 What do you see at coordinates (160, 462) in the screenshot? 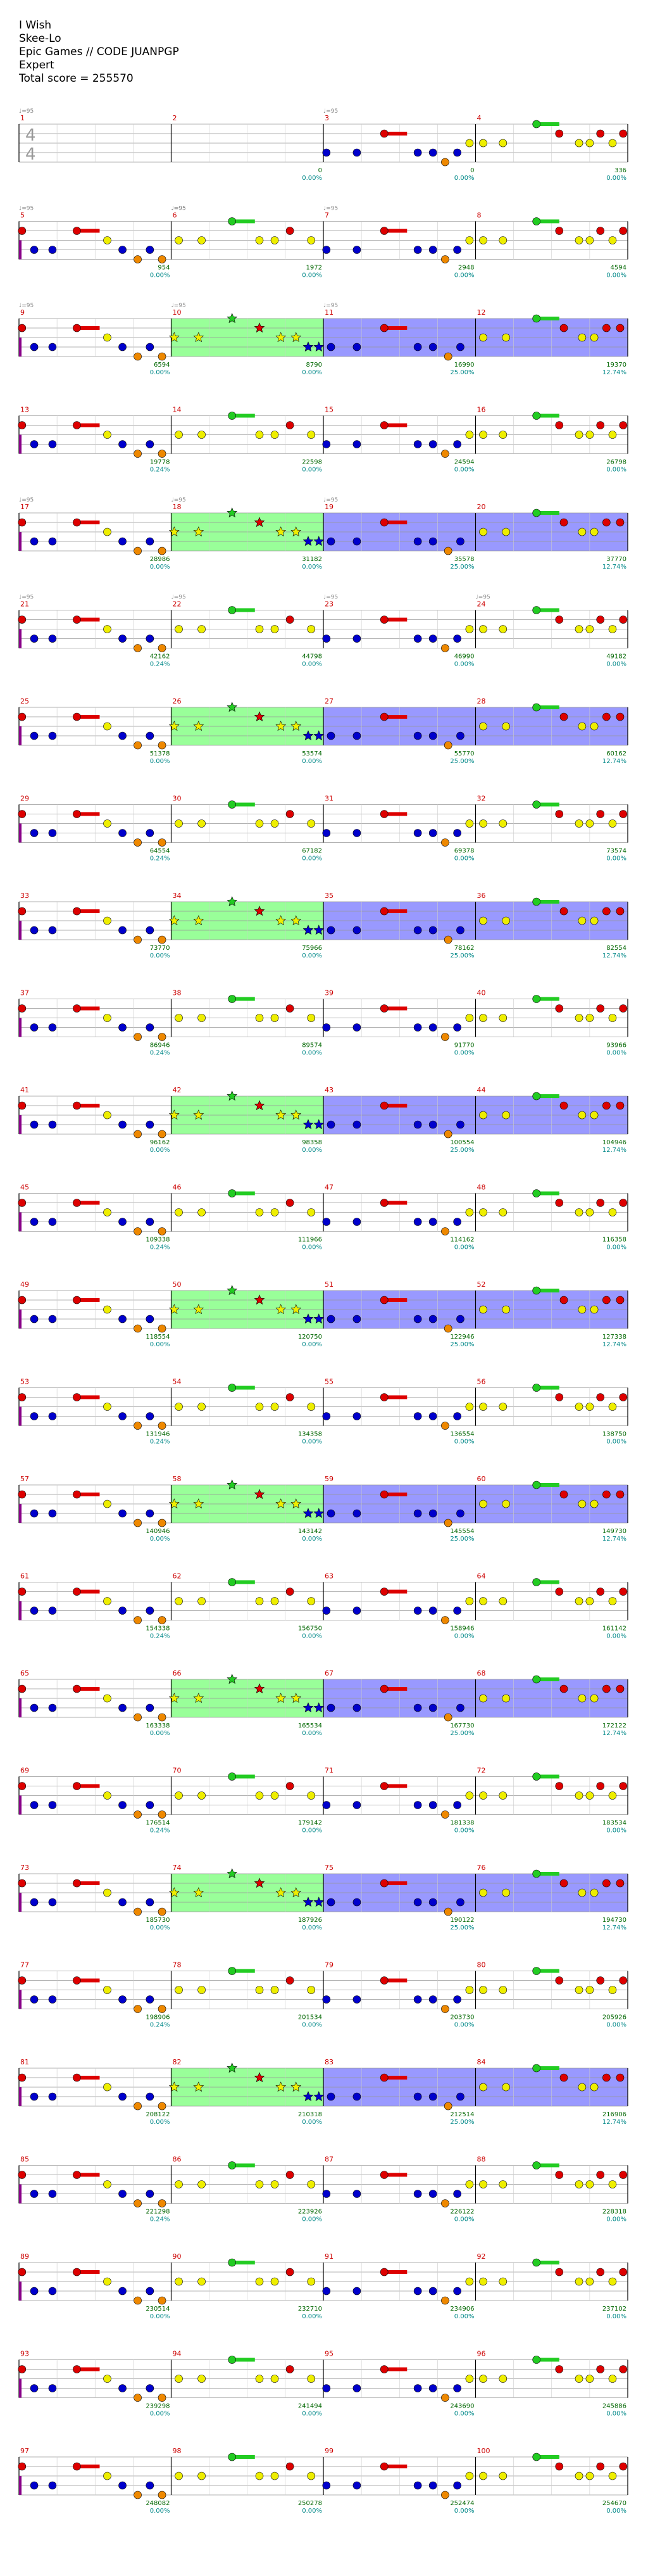
I see `measure-score: 19778` at bounding box center [160, 462].